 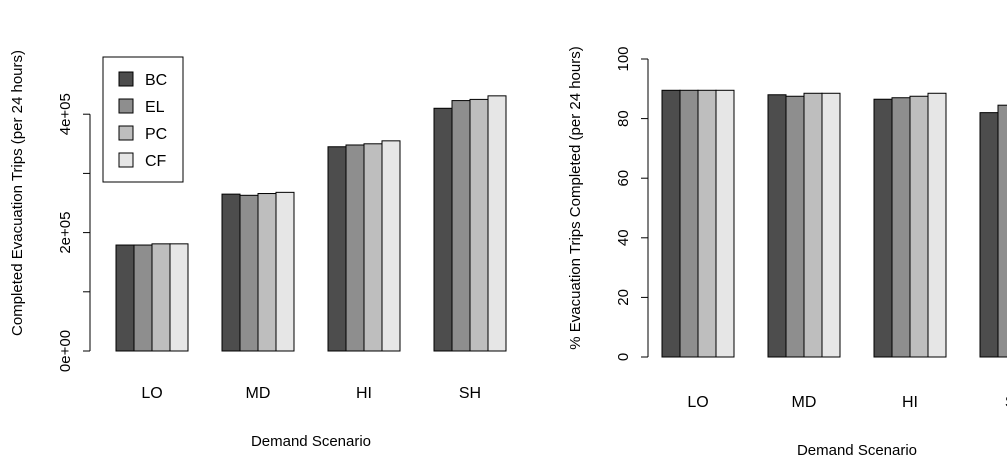 I want to click on y-tick-label: 0e+00, so click(x=65, y=351).